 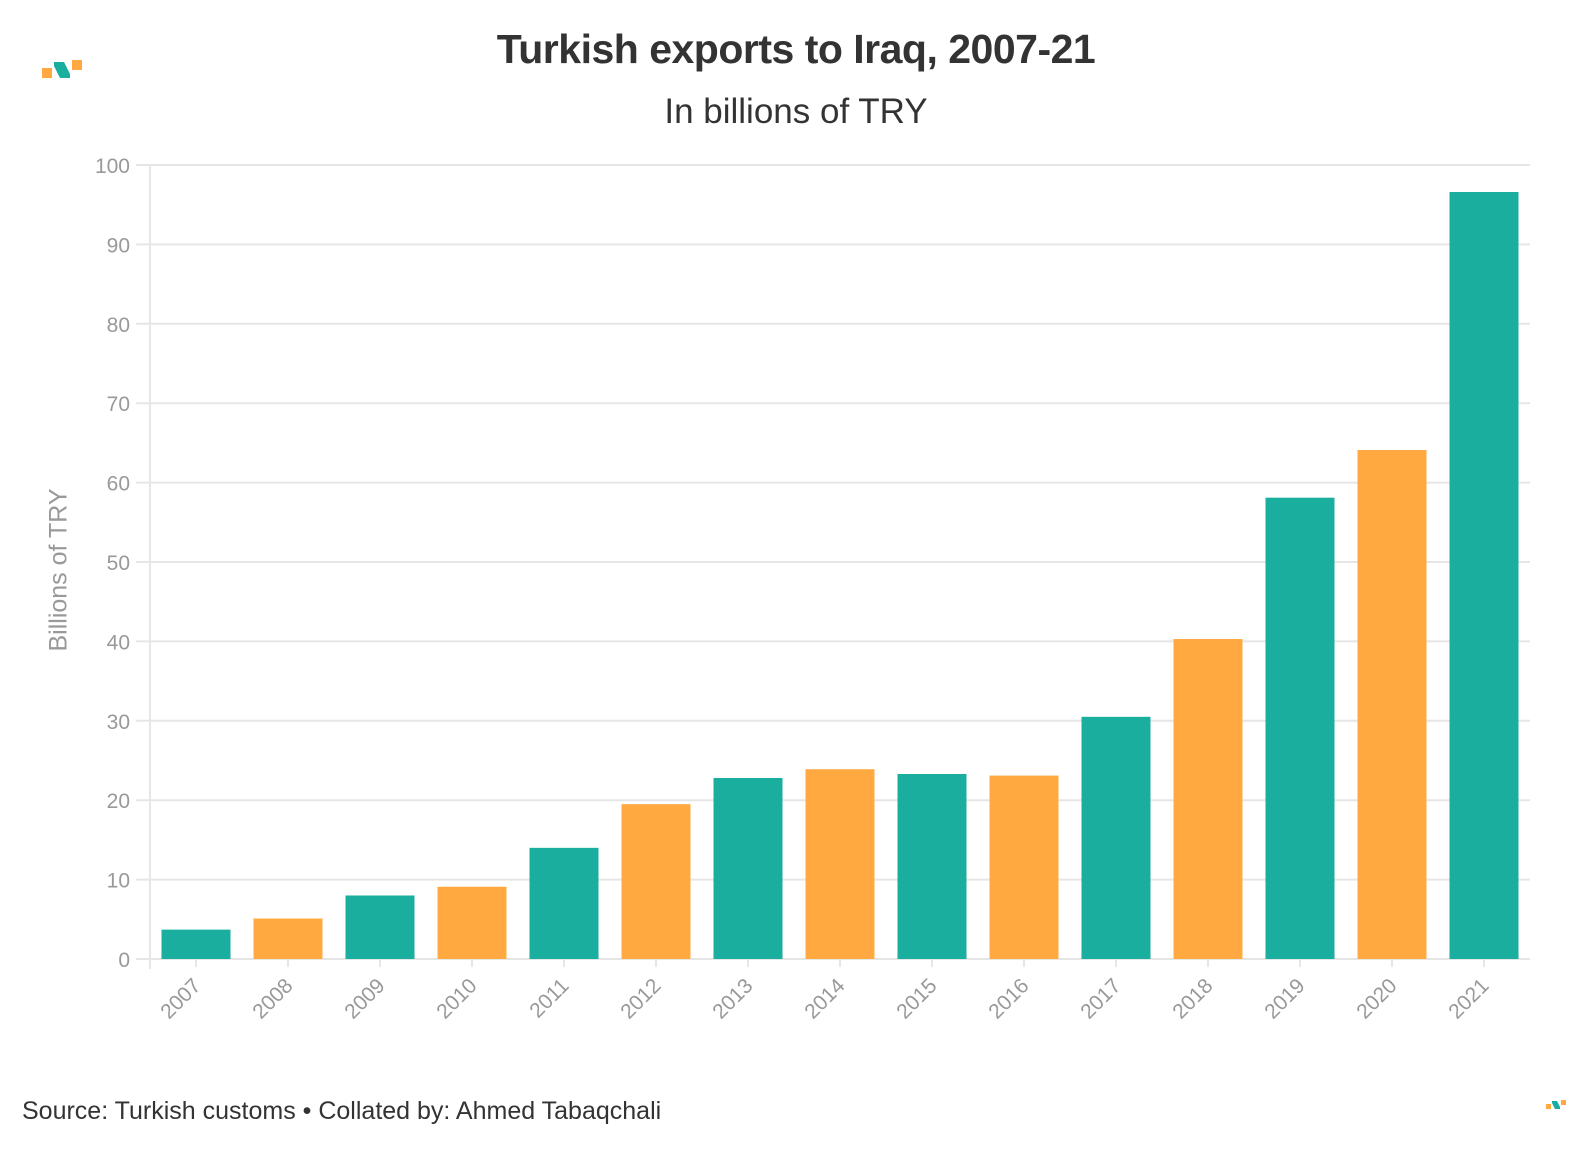 I want to click on x-tick-label: 2014, so click(x=825, y=999).